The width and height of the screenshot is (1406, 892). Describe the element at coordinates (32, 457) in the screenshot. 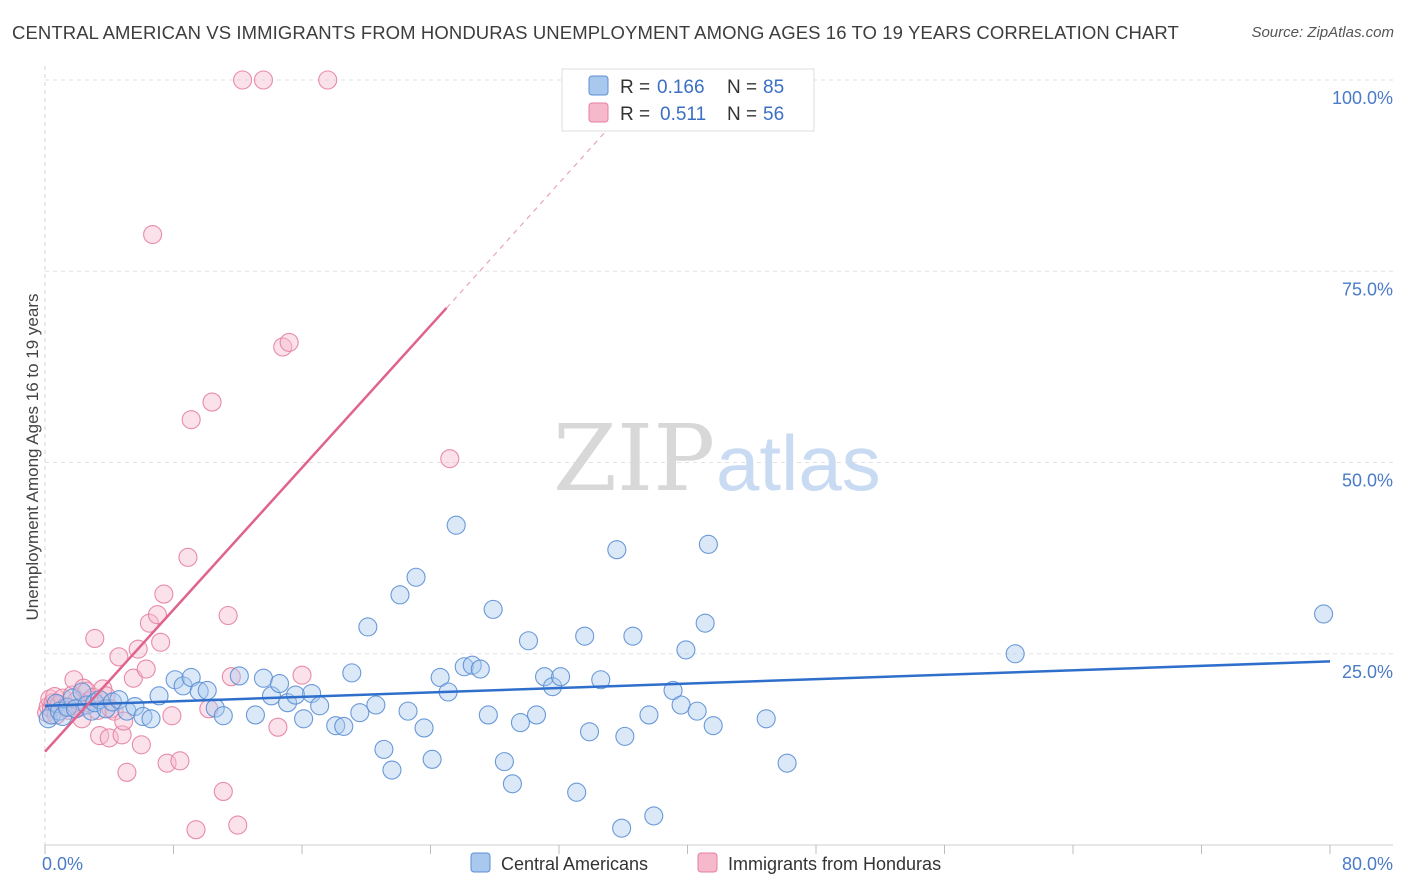

I see `y-axis-label: Unemployment Among Ages 16 to 19 years` at that location.